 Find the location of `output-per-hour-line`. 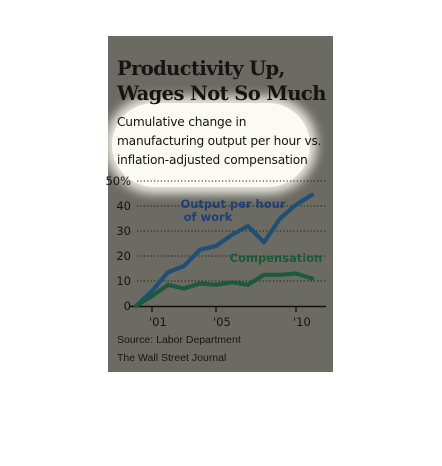

output-per-hour-line is located at coordinates (224, 250).